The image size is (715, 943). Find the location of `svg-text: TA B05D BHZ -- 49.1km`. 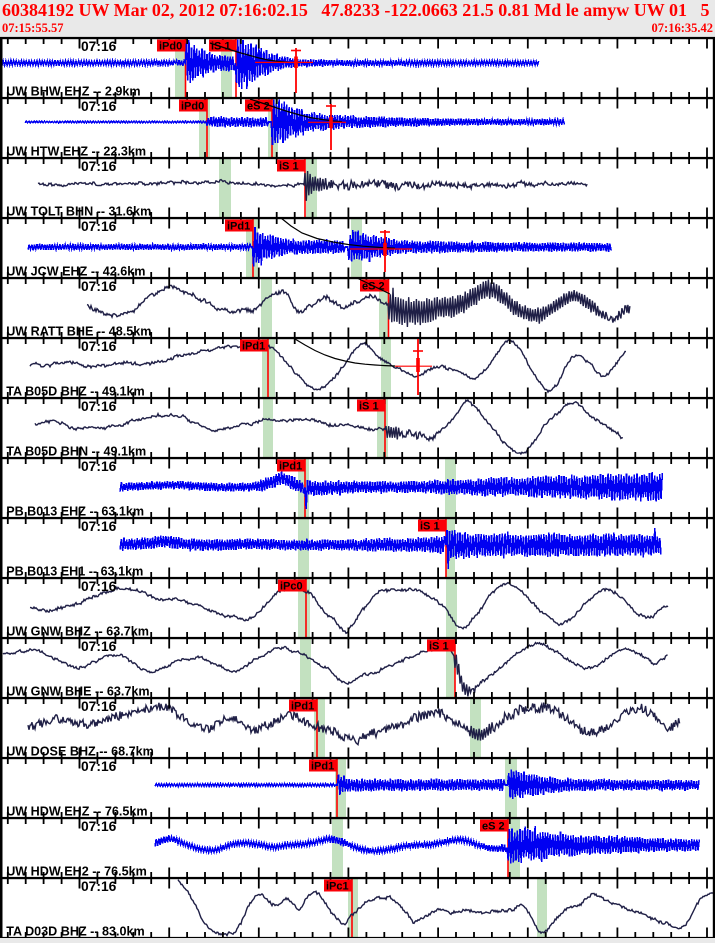

svg-text: TA B05D BHZ -- 49.1km is located at coordinates (75, 392).